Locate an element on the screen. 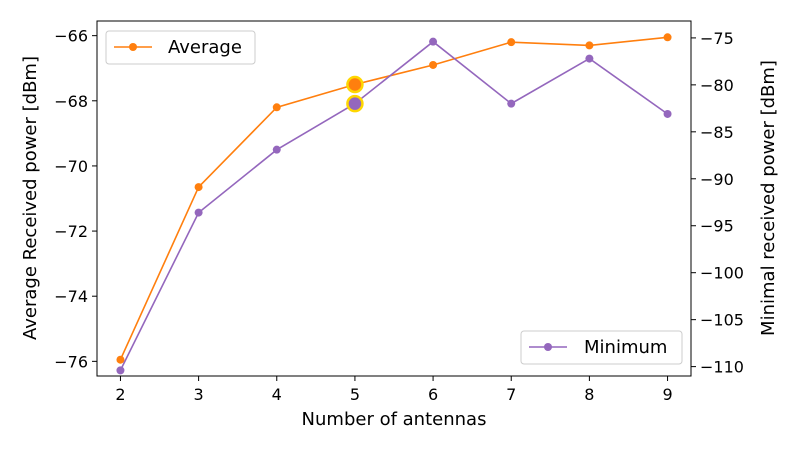  average-highlight-point is located at coordinates (355, 84).